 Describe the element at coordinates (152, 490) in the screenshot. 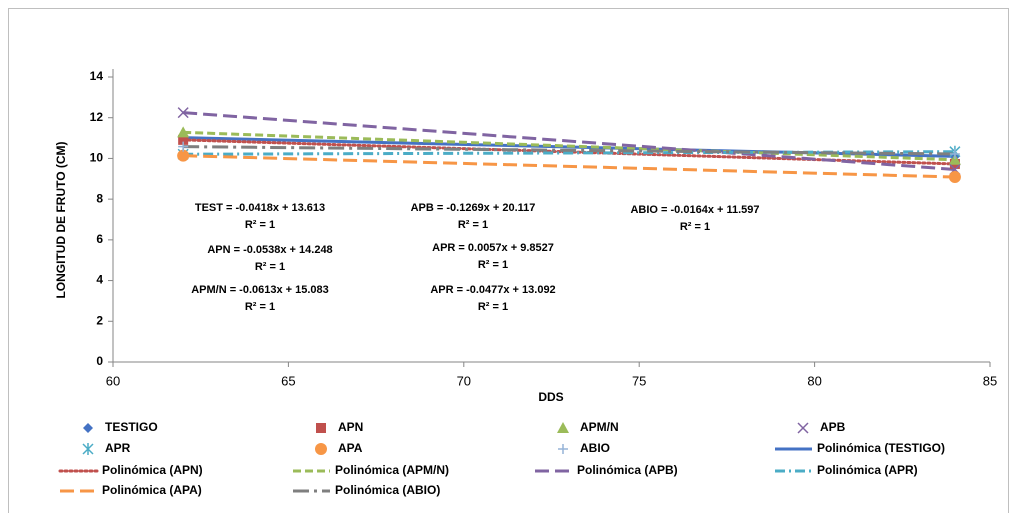

I see `legend-label: Polinómica (APA)` at that location.